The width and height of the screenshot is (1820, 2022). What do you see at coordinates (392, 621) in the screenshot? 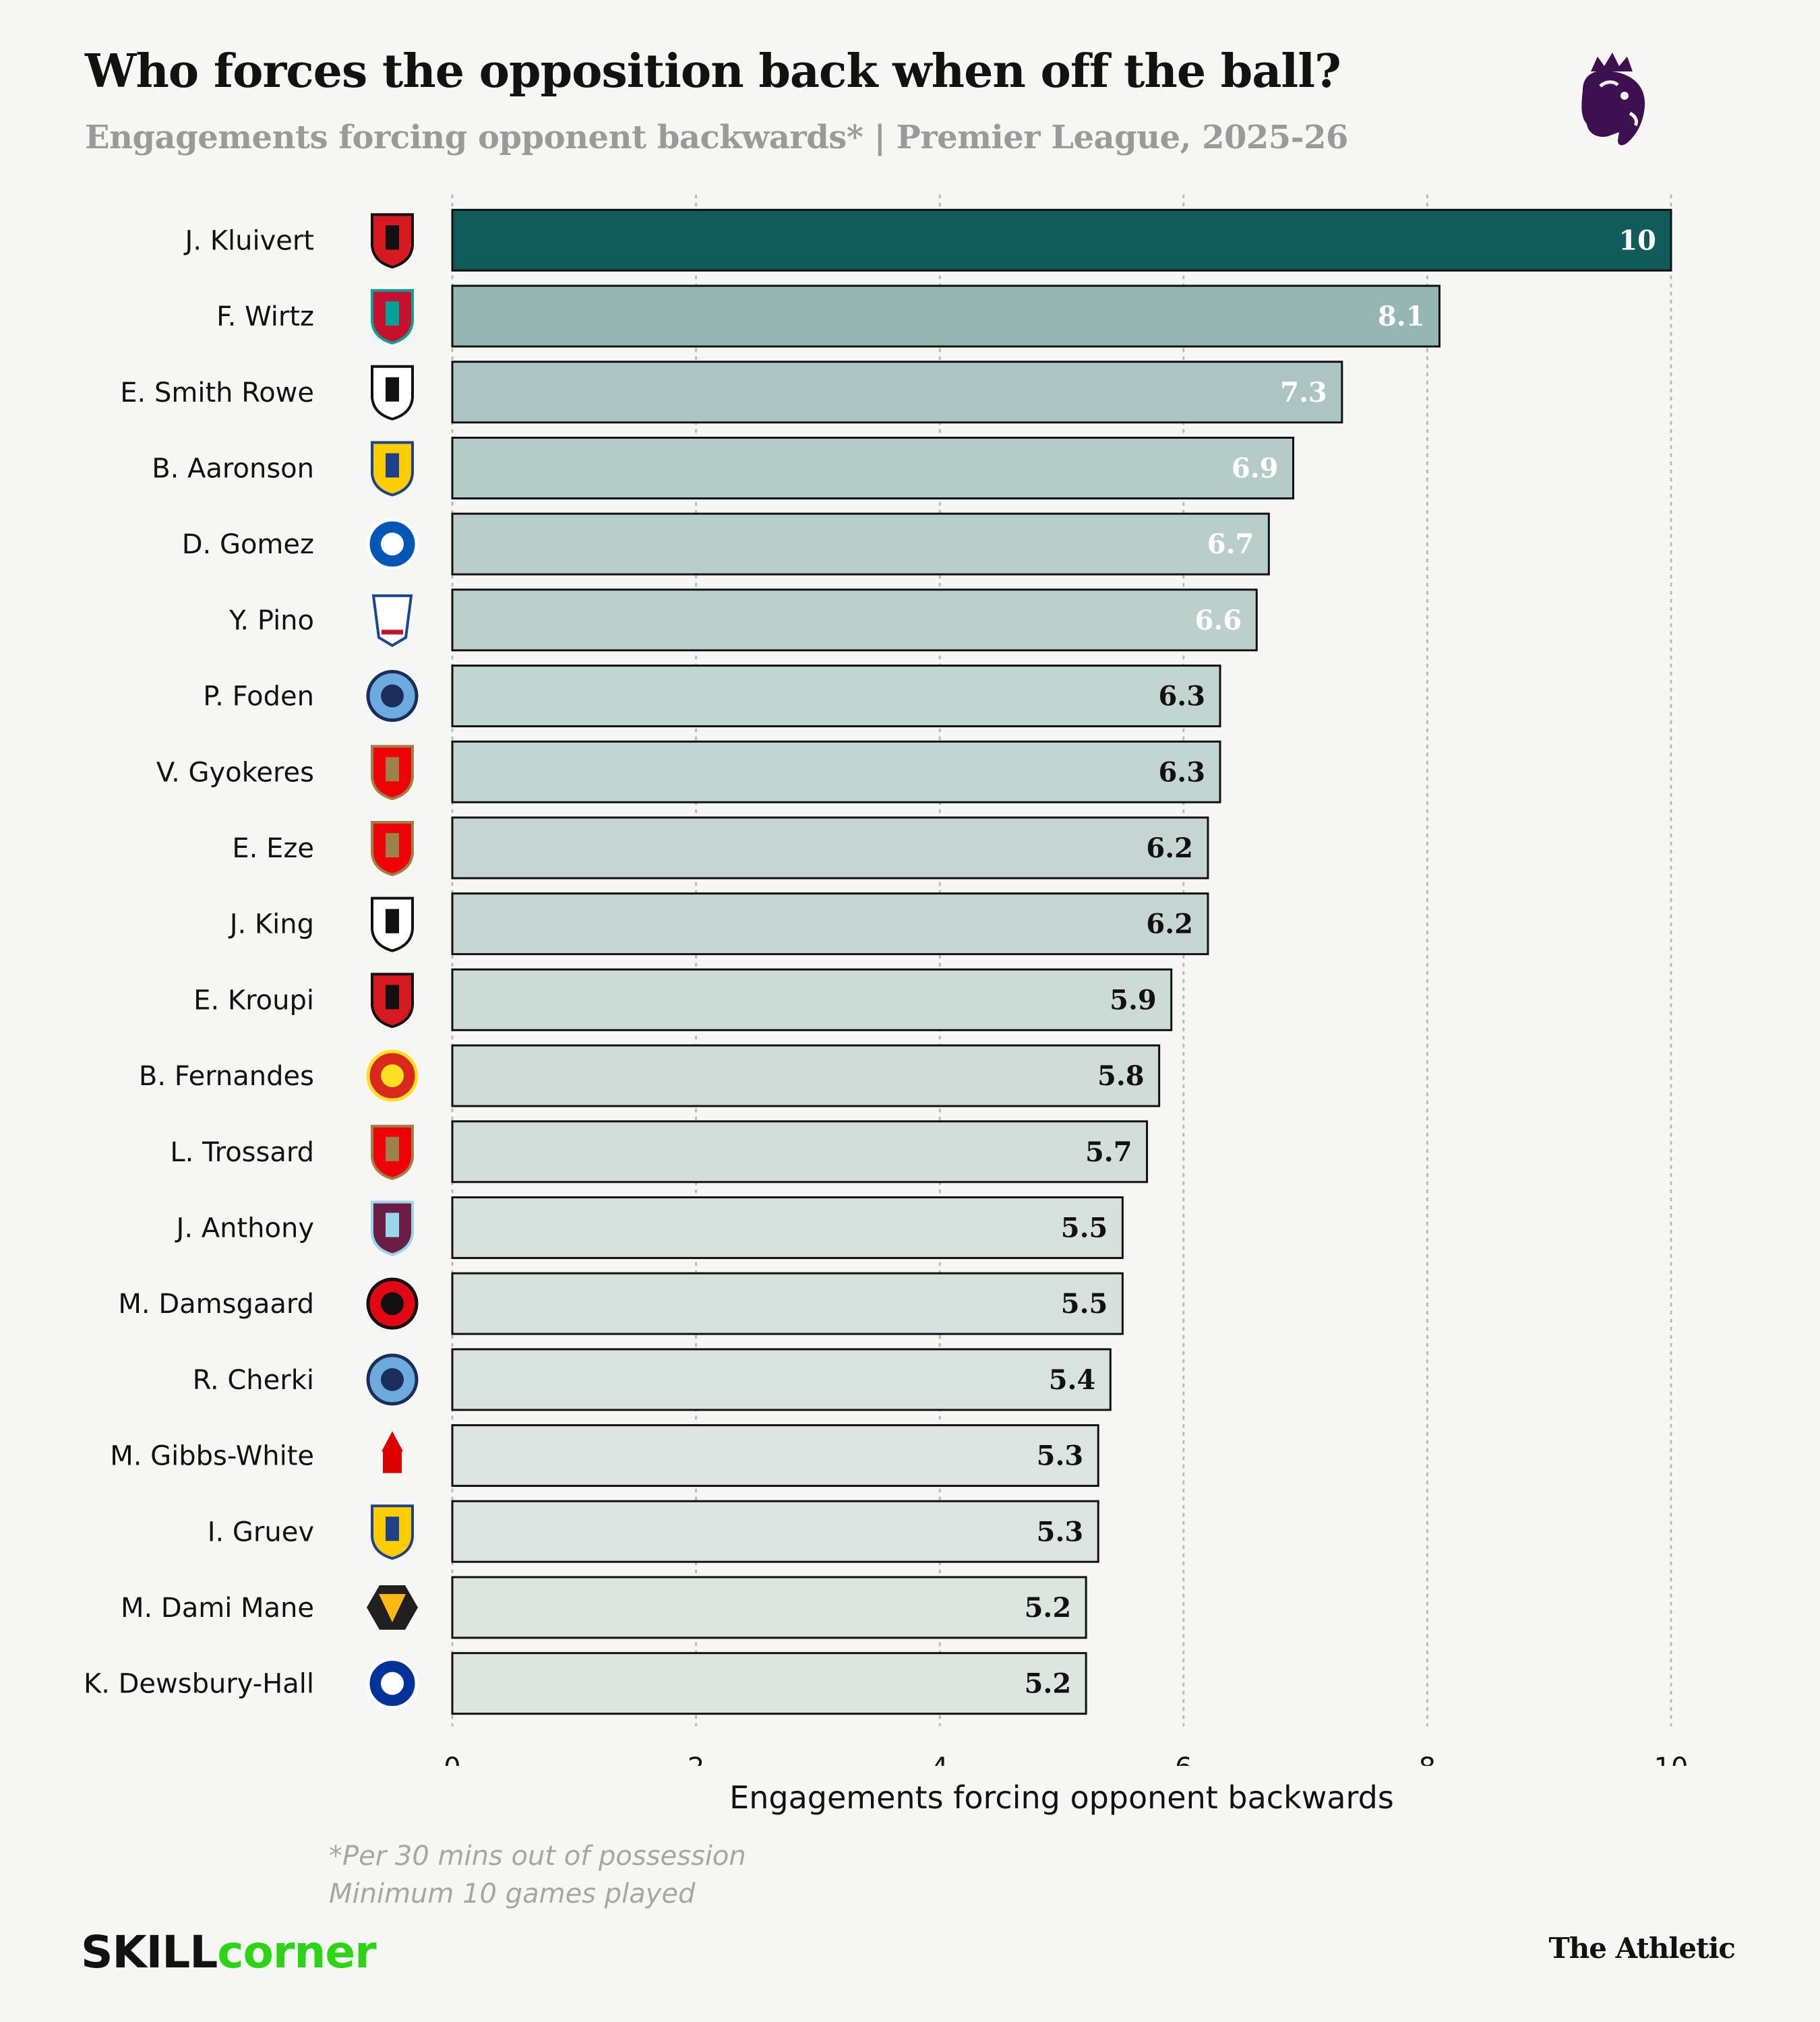
I see `crystal-palace-crest-icon` at bounding box center [392, 621].